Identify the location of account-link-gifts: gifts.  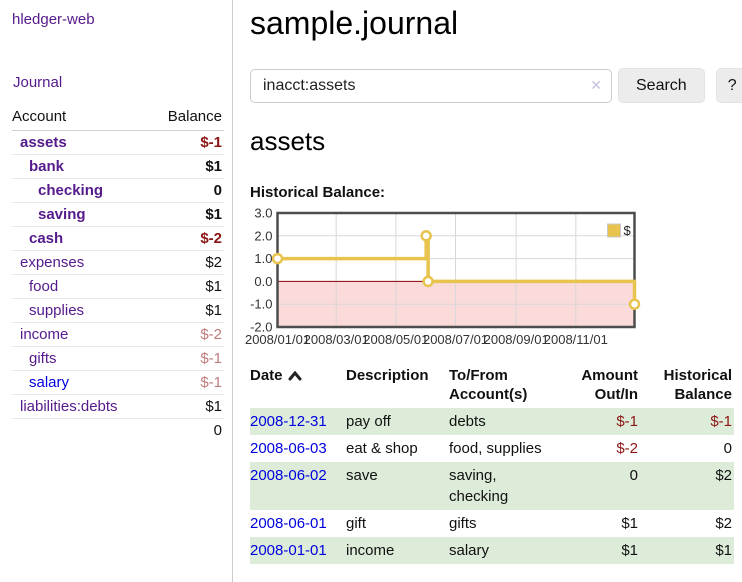
(43, 358).